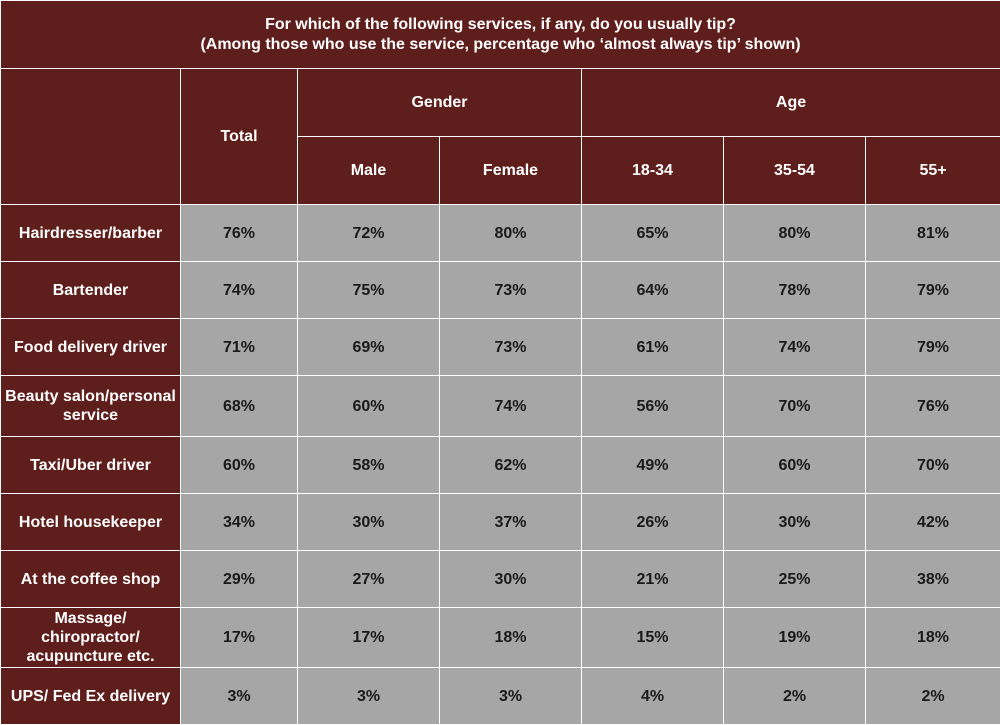 The width and height of the screenshot is (1000, 725). Describe the element at coordinates (511, 579) in the screenshot. I see `cell-female: 30%` at that location.